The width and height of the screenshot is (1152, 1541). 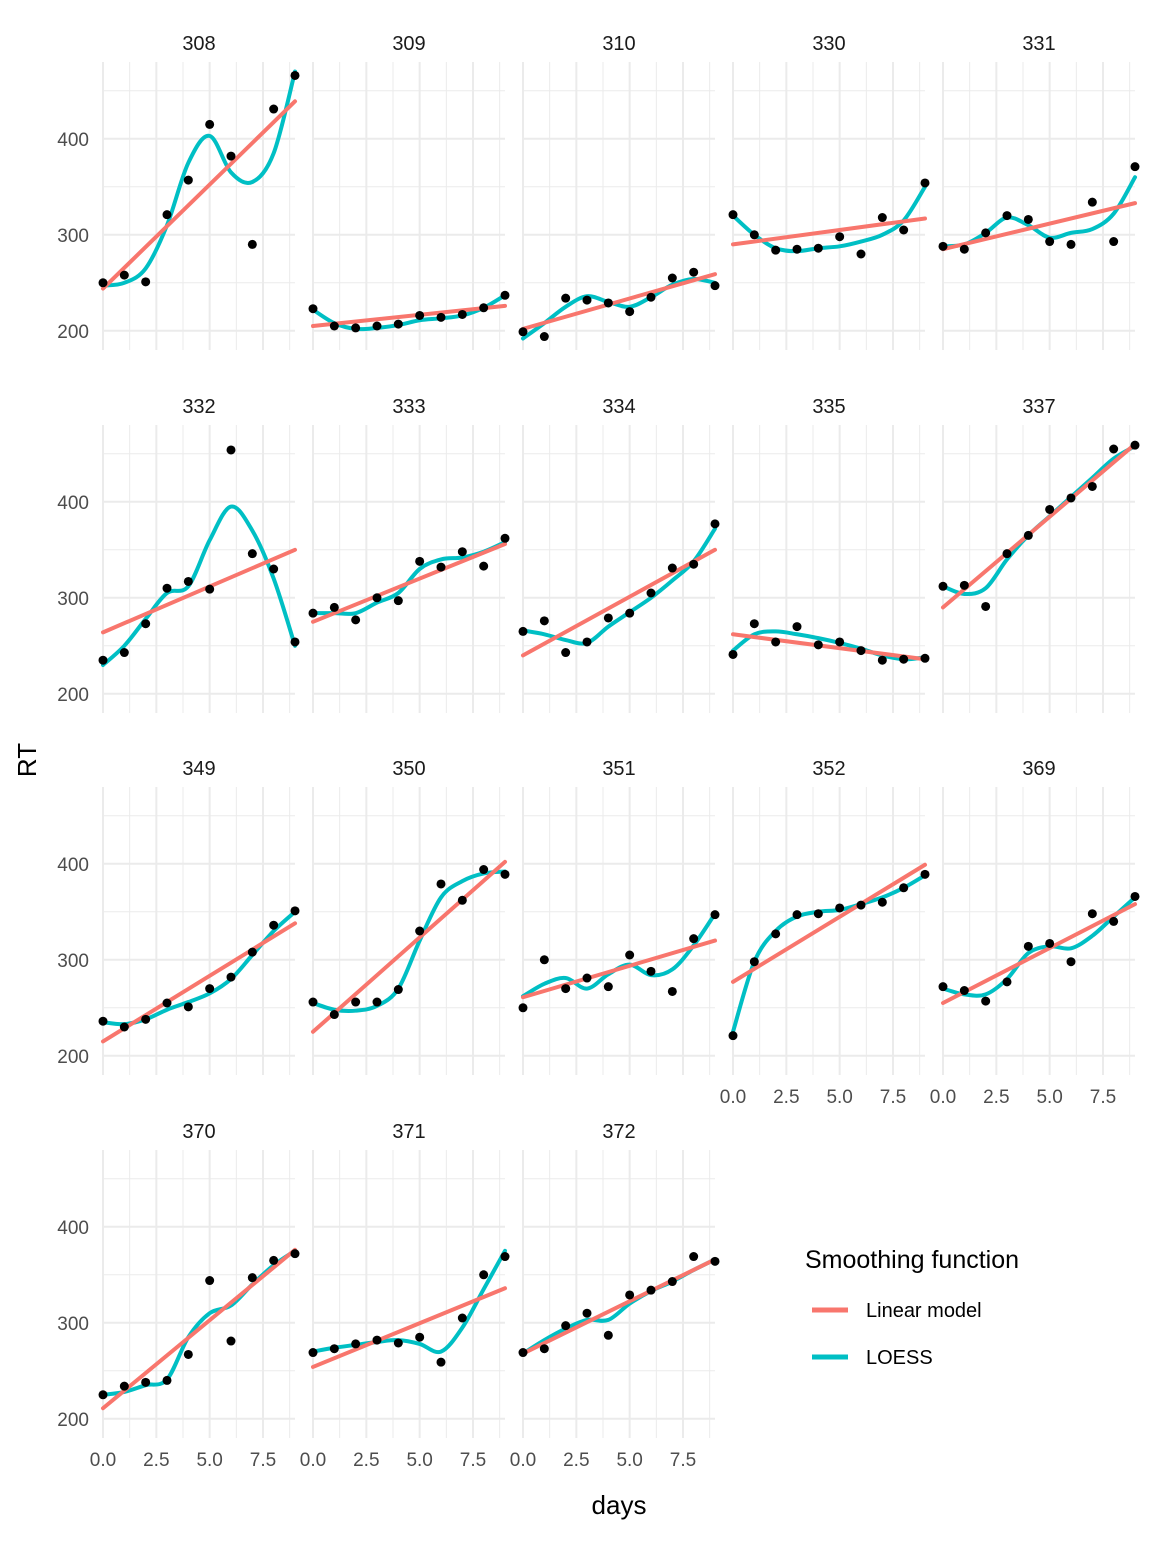 I want to click on panel-title: 371, so click(x=408, y=1132).